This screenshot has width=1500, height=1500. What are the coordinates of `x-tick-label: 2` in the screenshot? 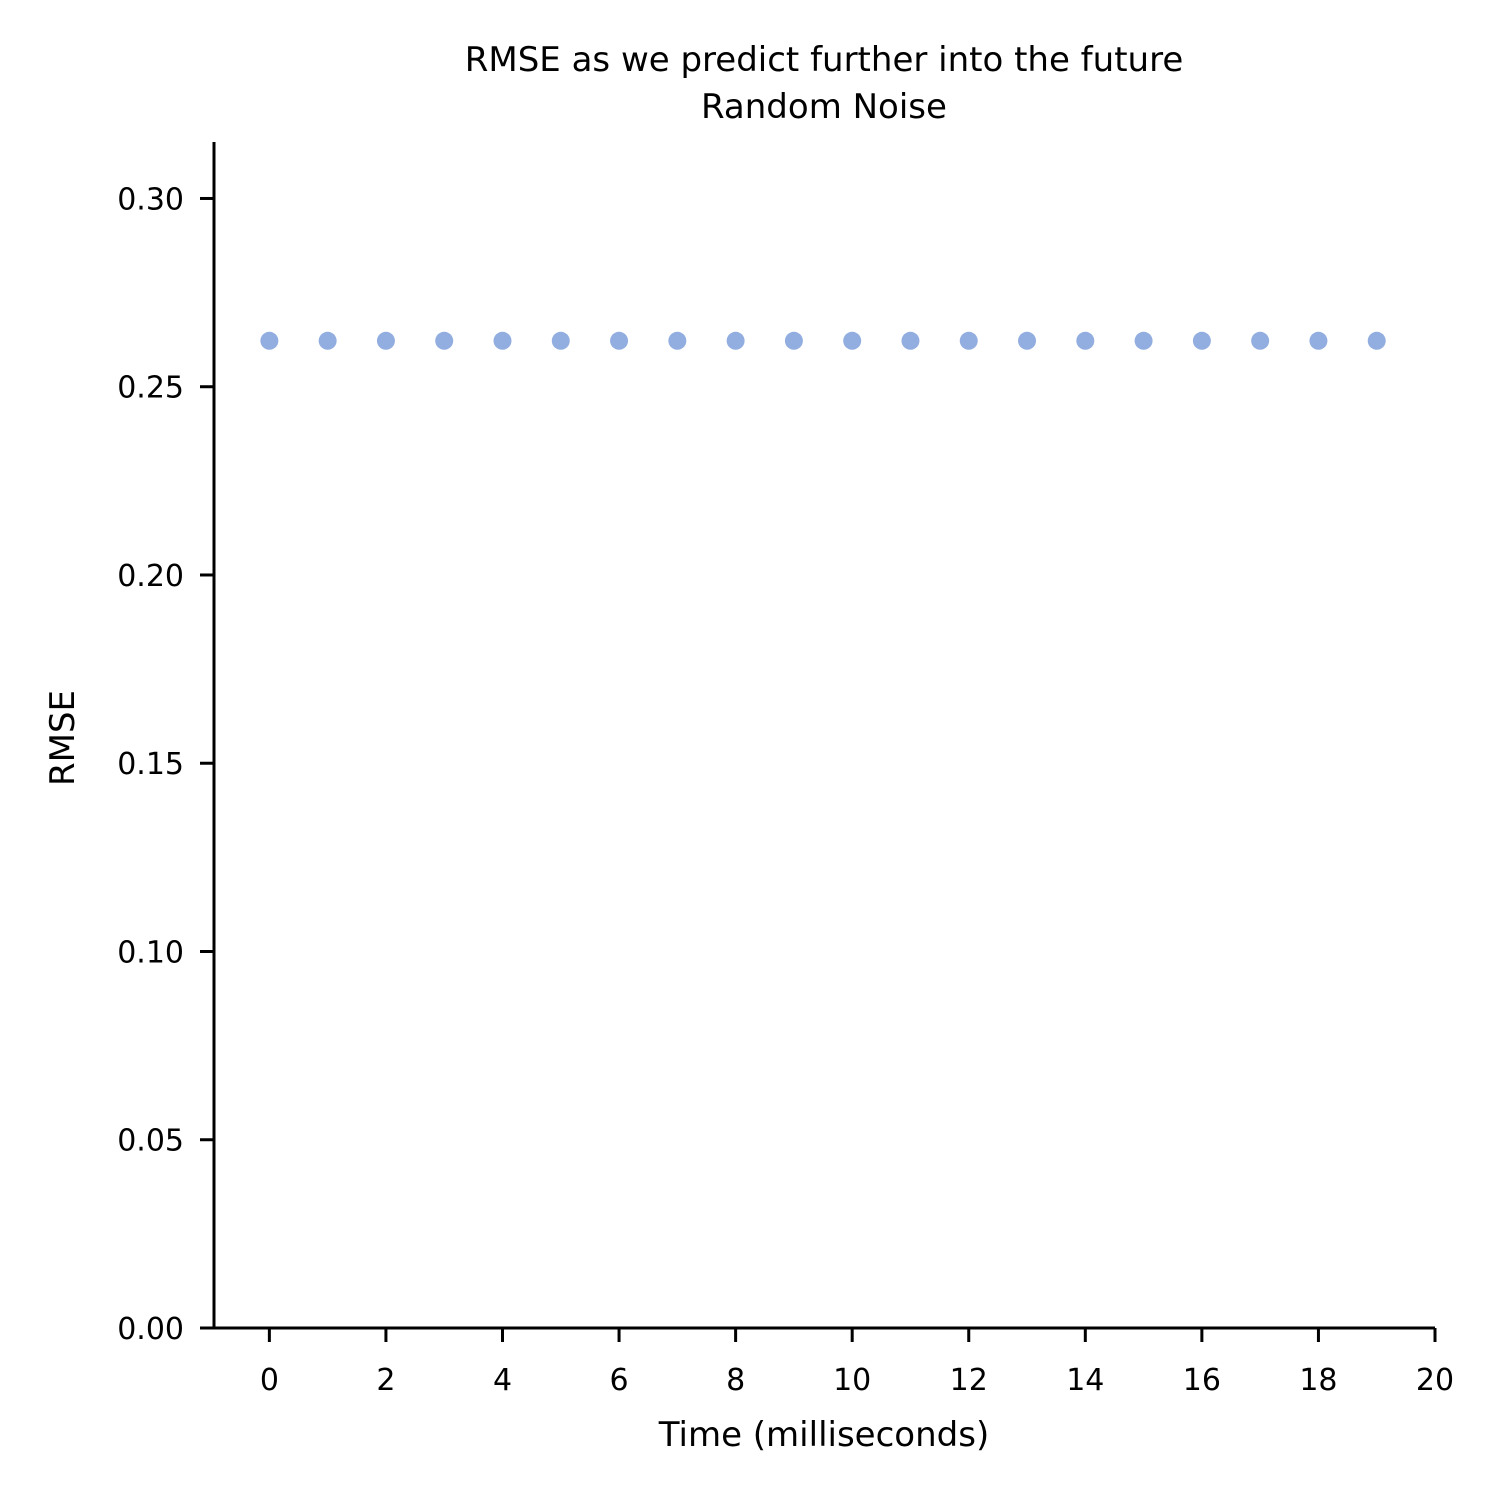 It's located at (385, 1380).